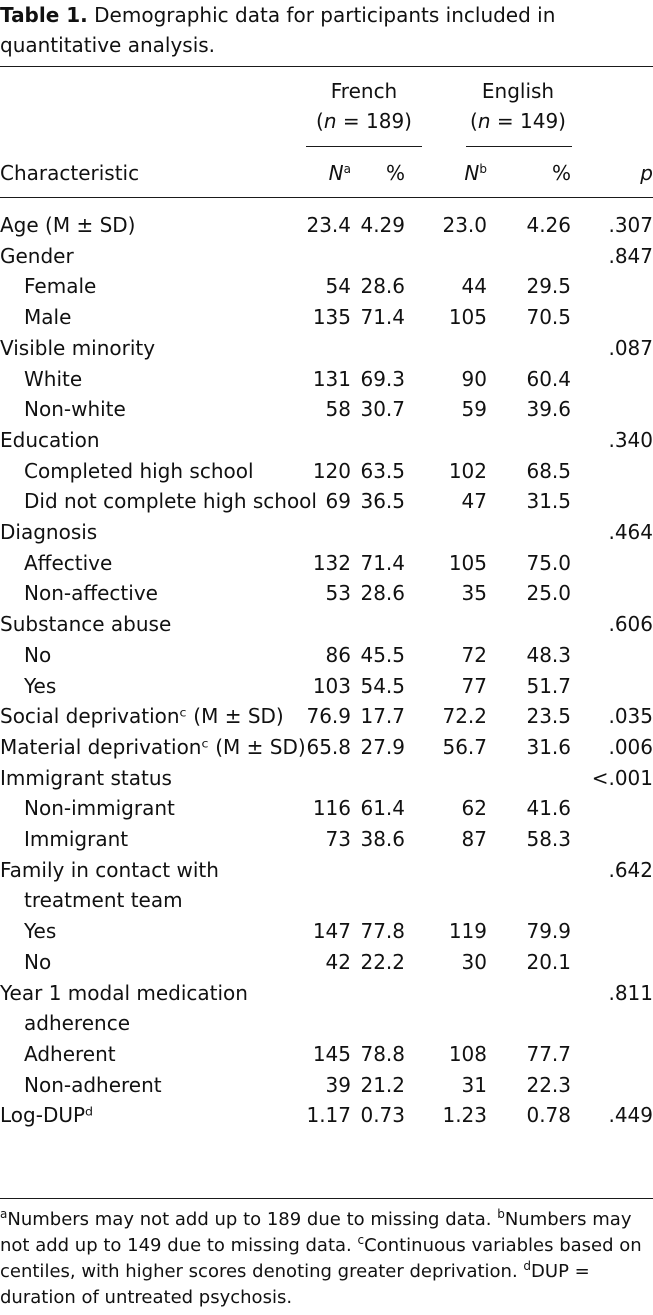  I want to click on cell-n-english: 62, so click(474, 808).